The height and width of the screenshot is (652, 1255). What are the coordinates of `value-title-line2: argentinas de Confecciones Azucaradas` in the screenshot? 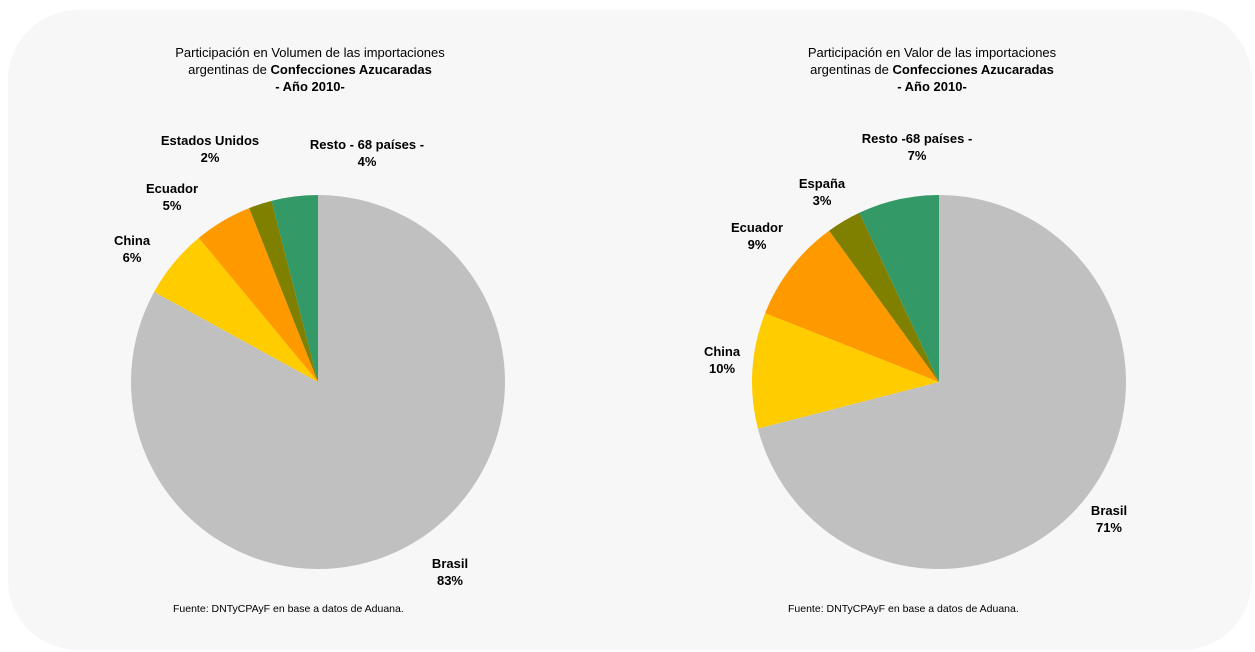 It's located at (932, 69).